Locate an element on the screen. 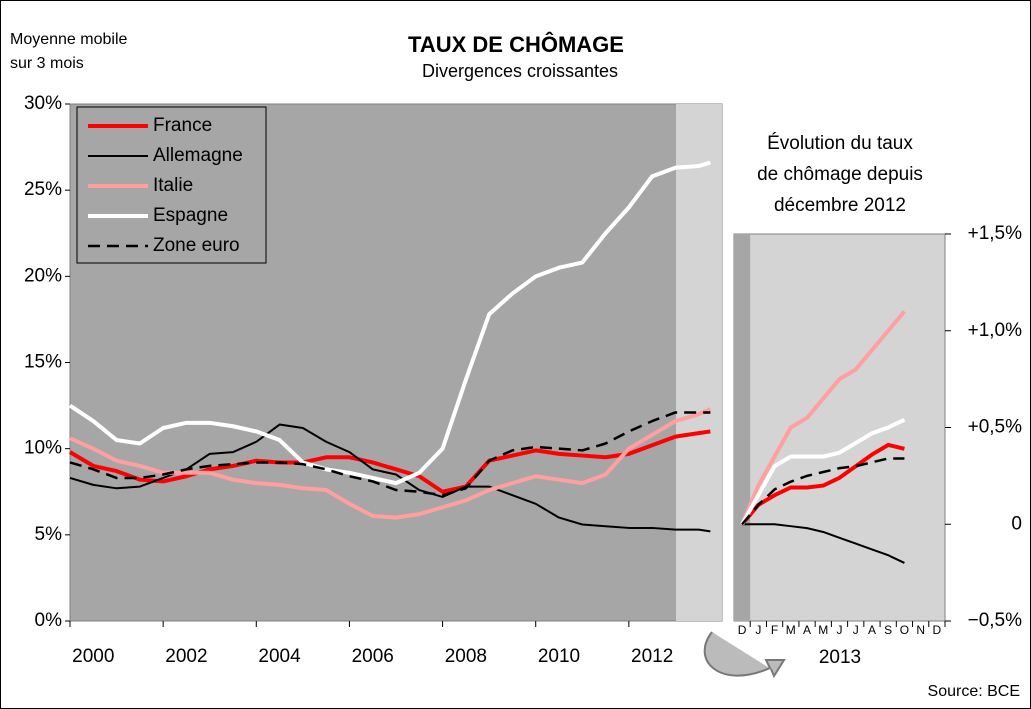  x-tick-label: O is located at coordinates (904, 630).